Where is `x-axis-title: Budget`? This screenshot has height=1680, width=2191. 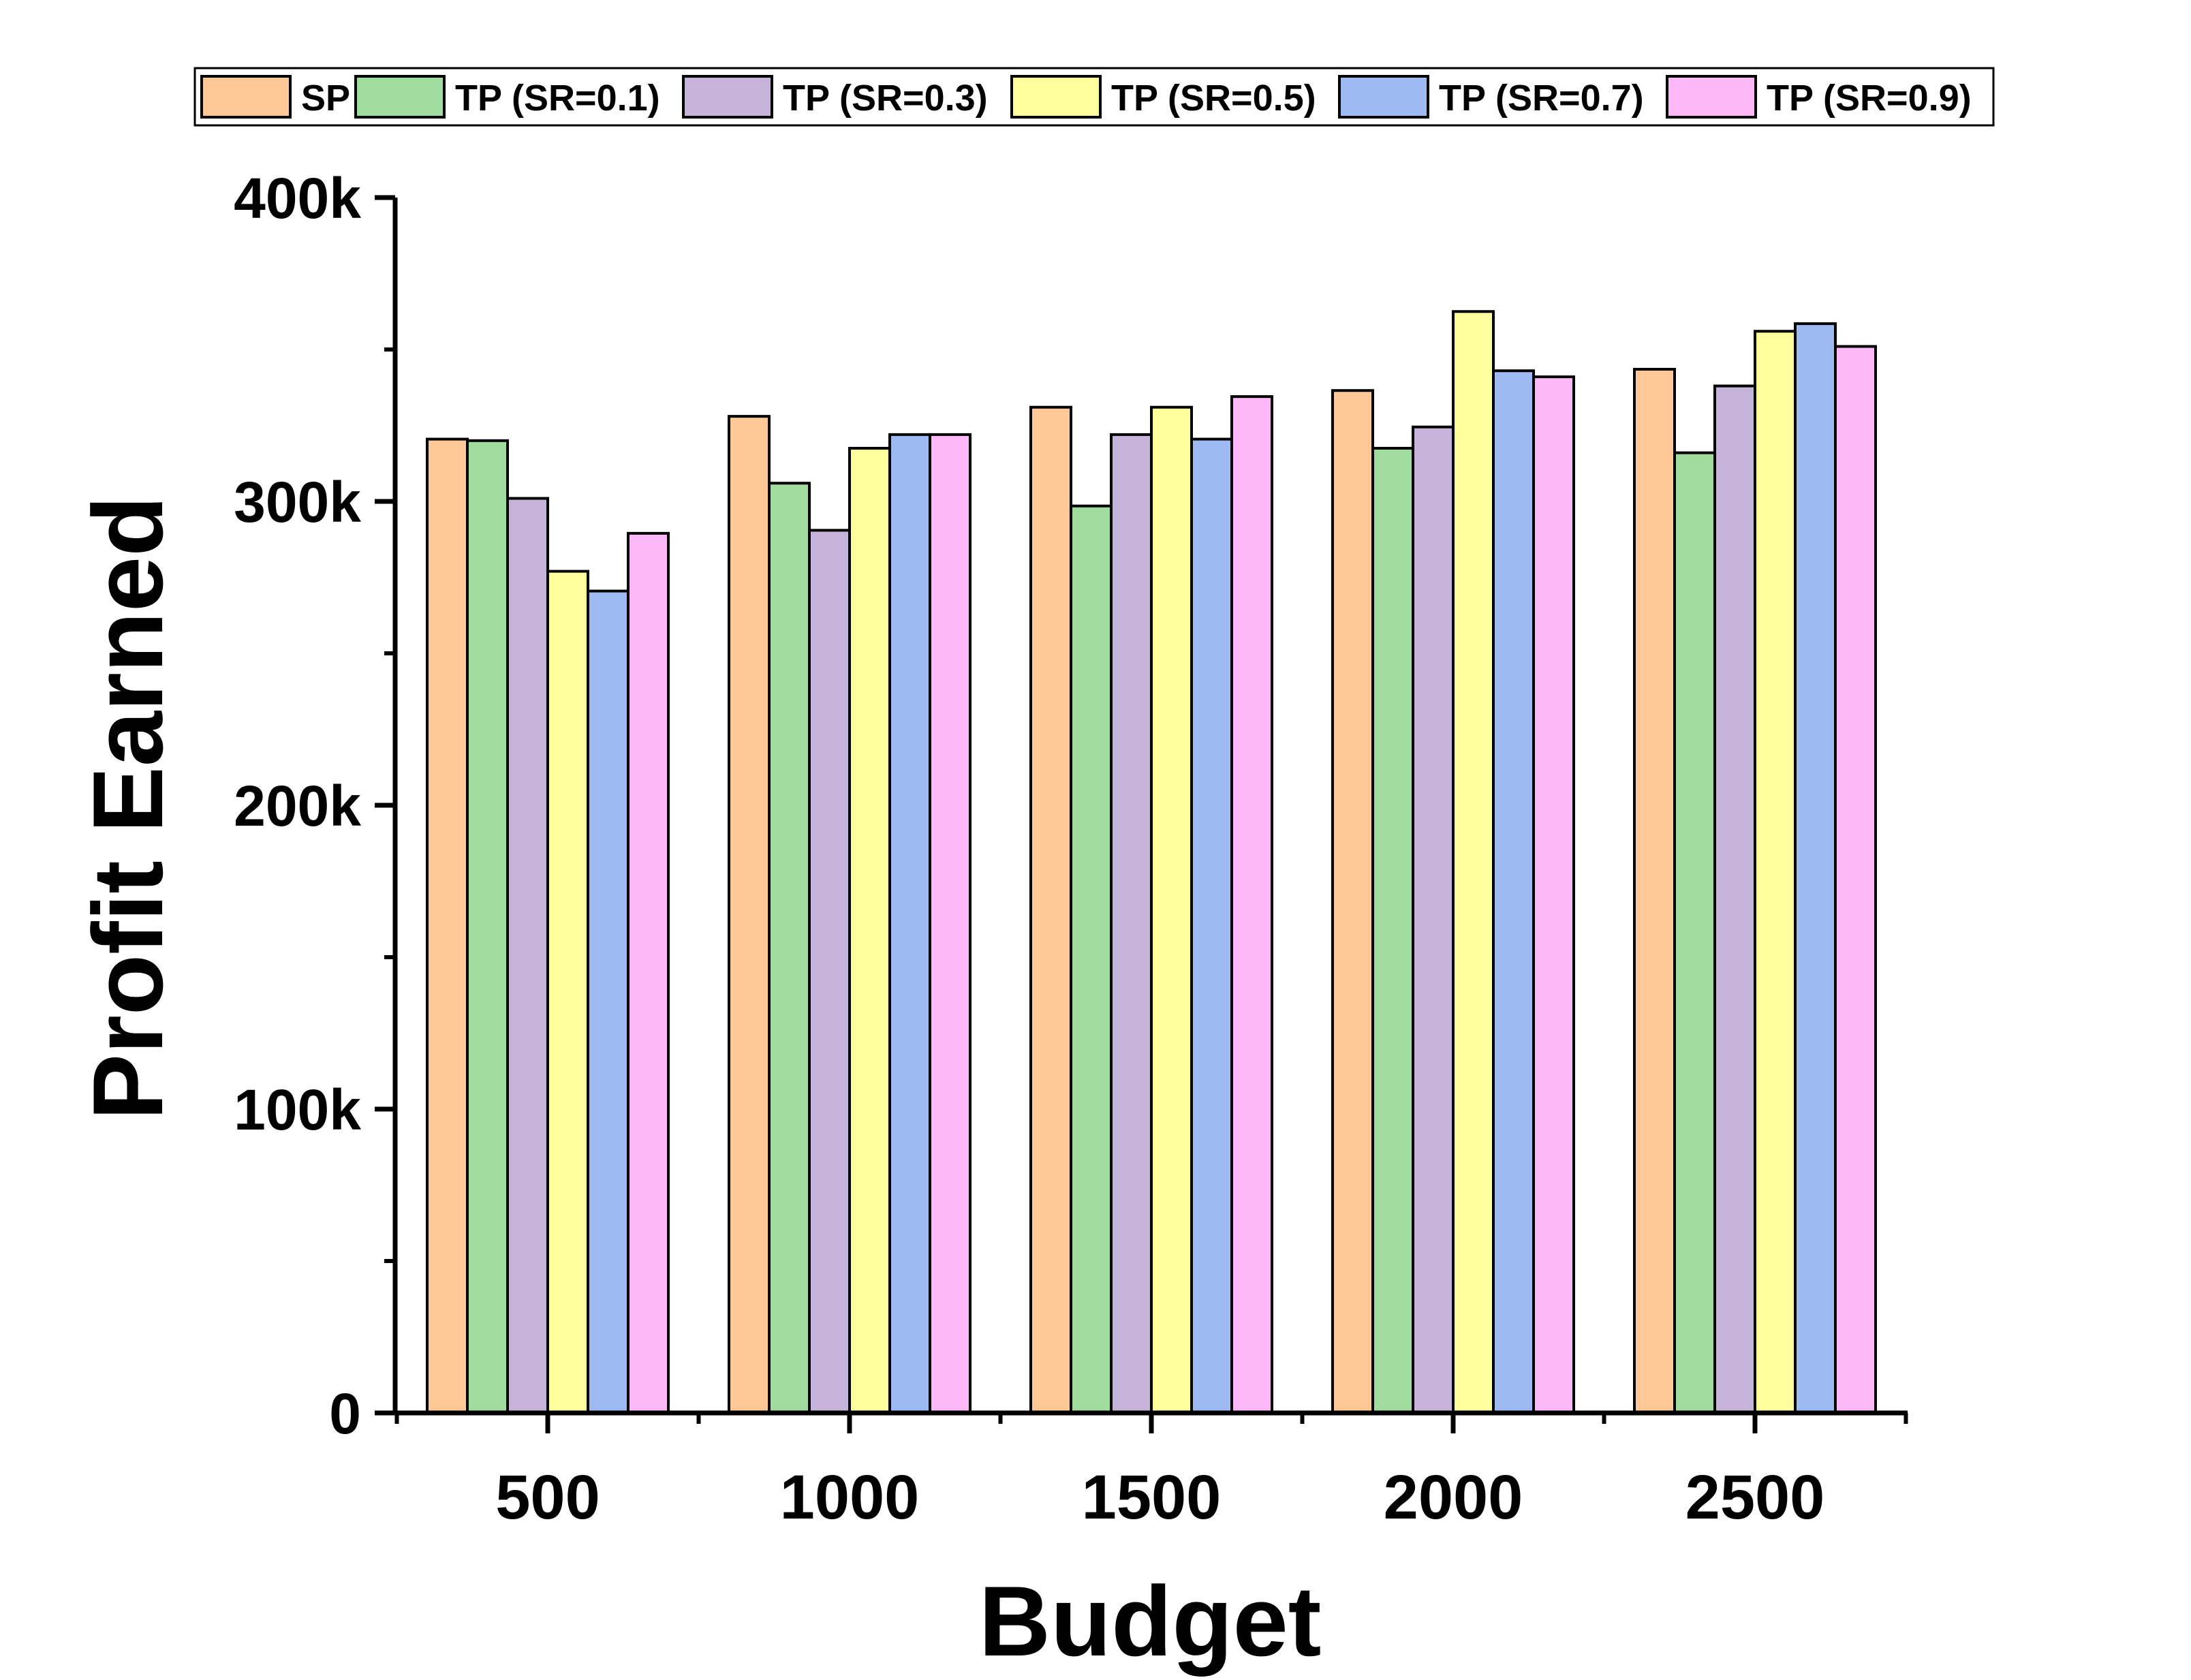
x-axis-title: Budget is located at coordinates (1150, 1621).